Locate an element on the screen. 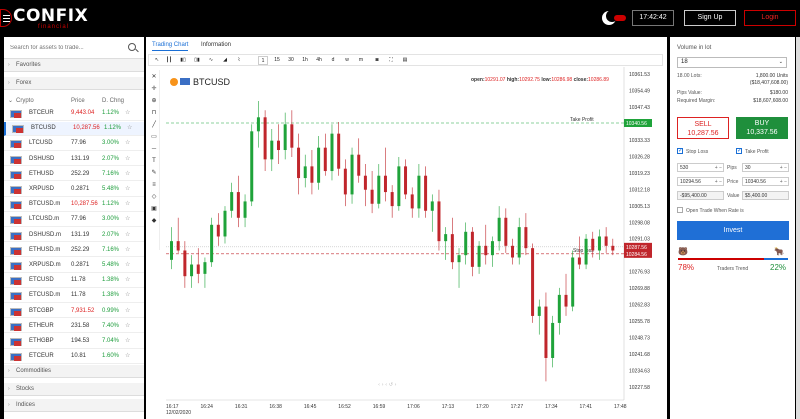 The image size is (800, 419). asset-row: DSHUSD 131.19 2.07% ☆ is located at coordinates (74, 160).